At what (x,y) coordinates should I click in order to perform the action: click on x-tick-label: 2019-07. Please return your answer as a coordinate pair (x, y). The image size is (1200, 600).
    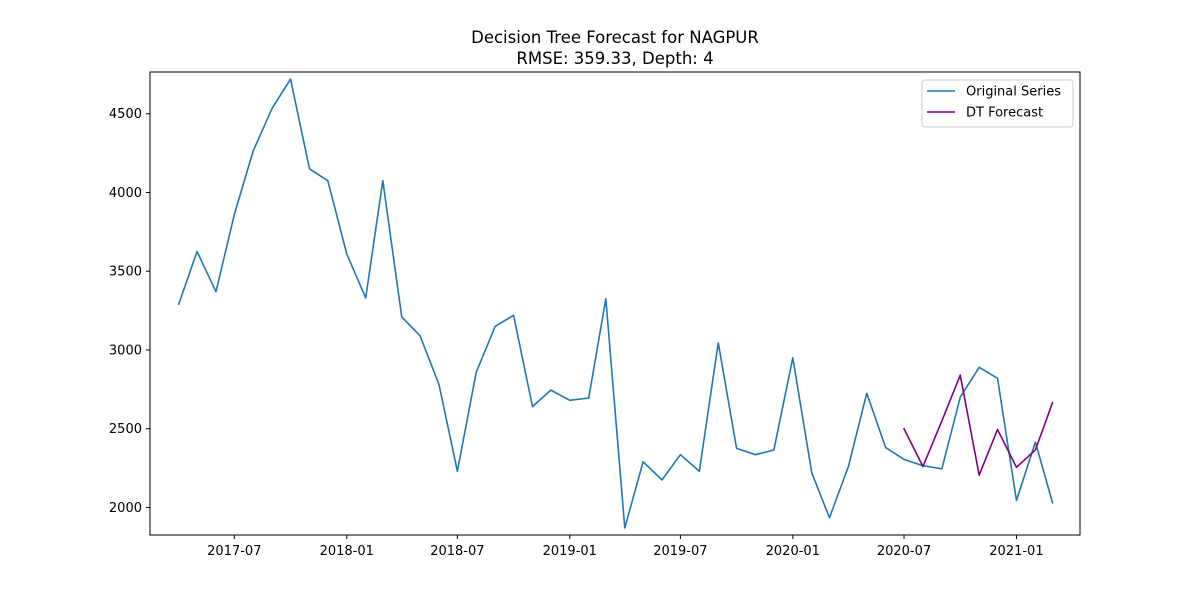
    Looking at the image, I should click on (680, 551).